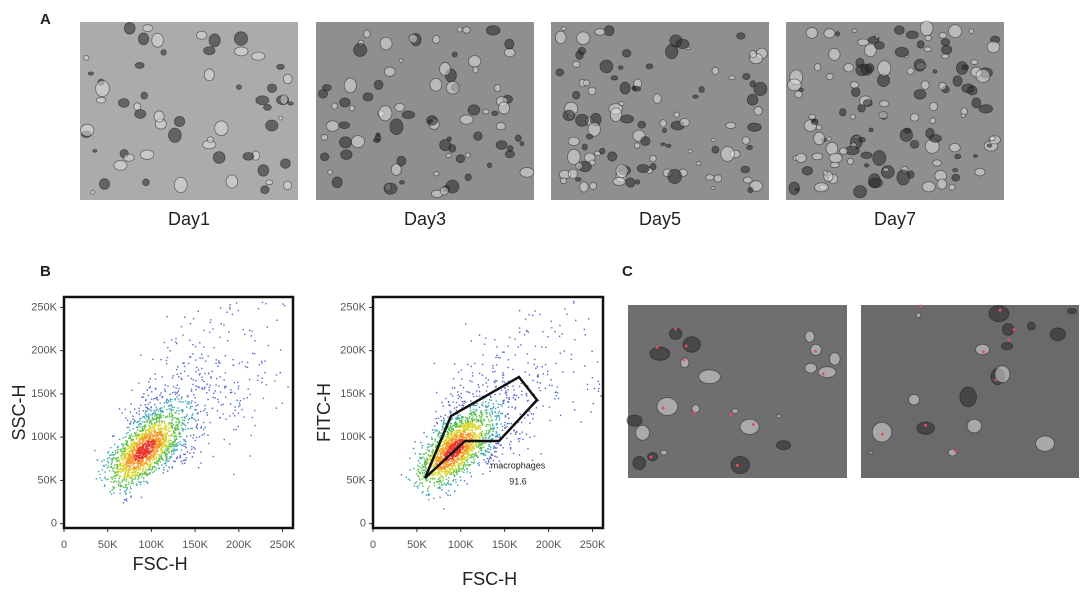 This screenshot has height=598, width=1084. What do you see at coordinates (45, 271) in the screenshot?
I see `panel-label: B` at bounding box center [45, 271].